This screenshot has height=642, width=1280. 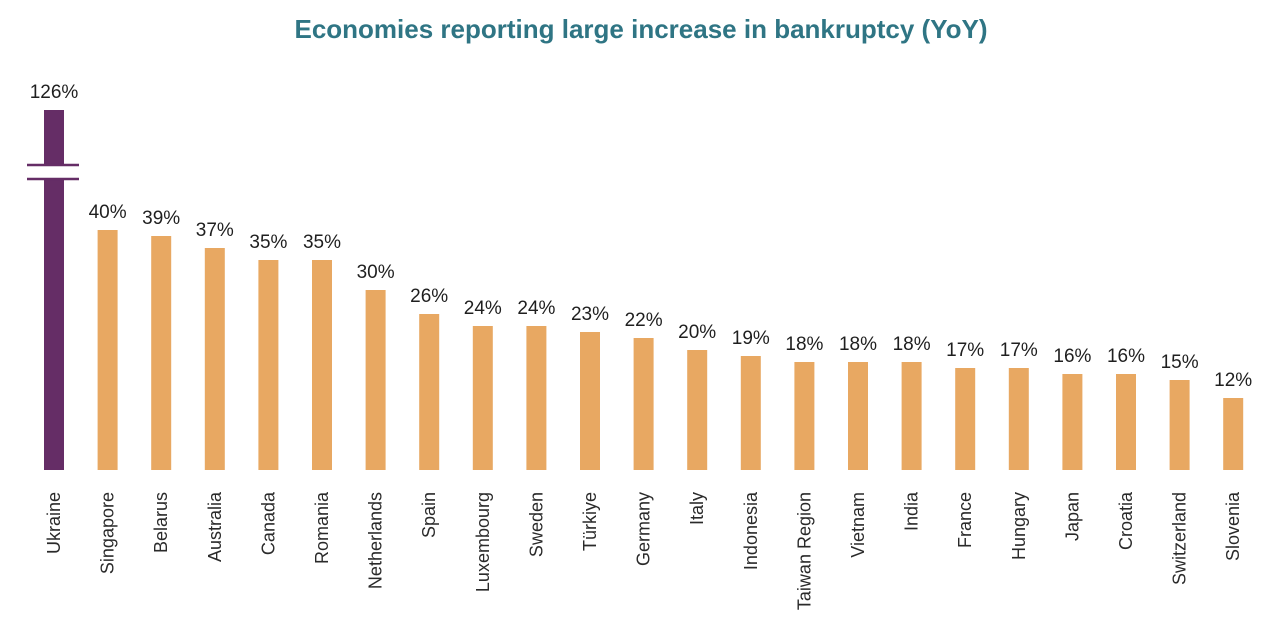 What do you see at coordinates (1072, 422) in the screenshot?
I see `bar-japan` at bounding box center [1072, 422].